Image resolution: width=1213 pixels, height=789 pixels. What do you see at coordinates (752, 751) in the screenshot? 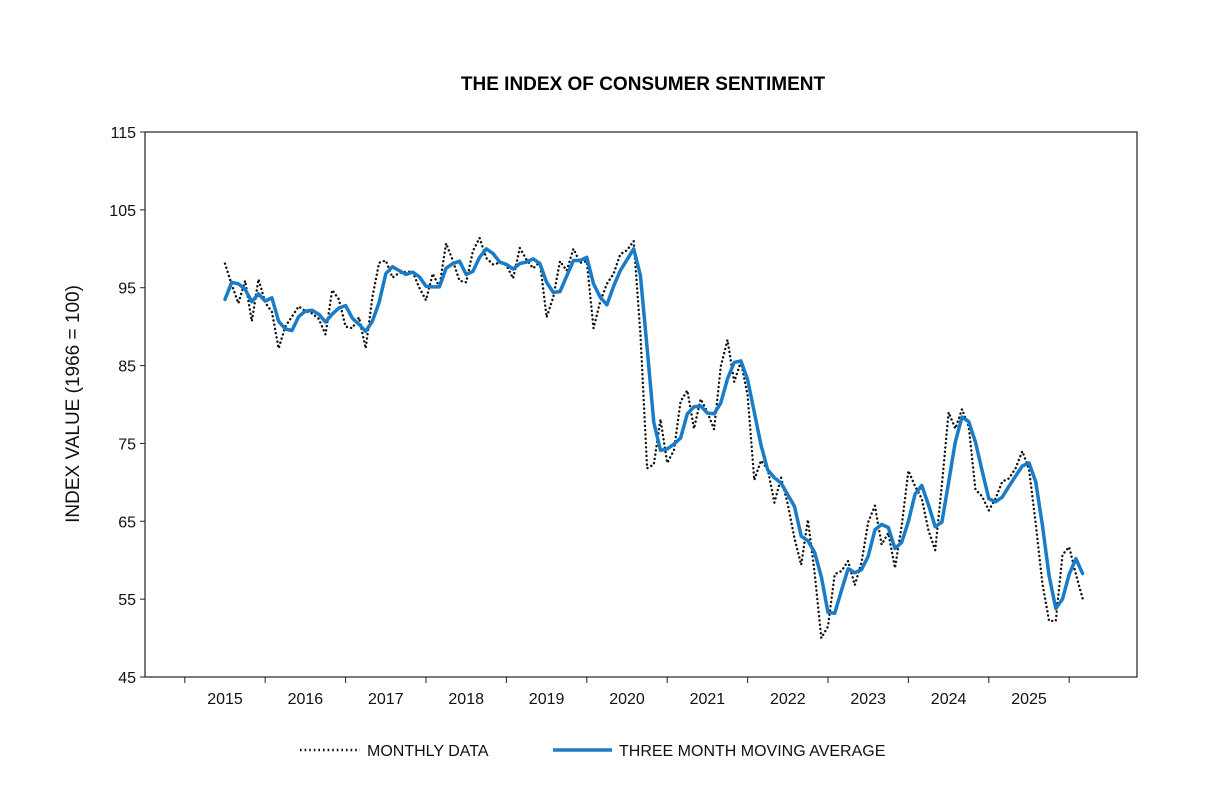
I see `legend-moving-average-label: THREE MONTH MOVING AVERAGE` at bounding box center [752, 751].